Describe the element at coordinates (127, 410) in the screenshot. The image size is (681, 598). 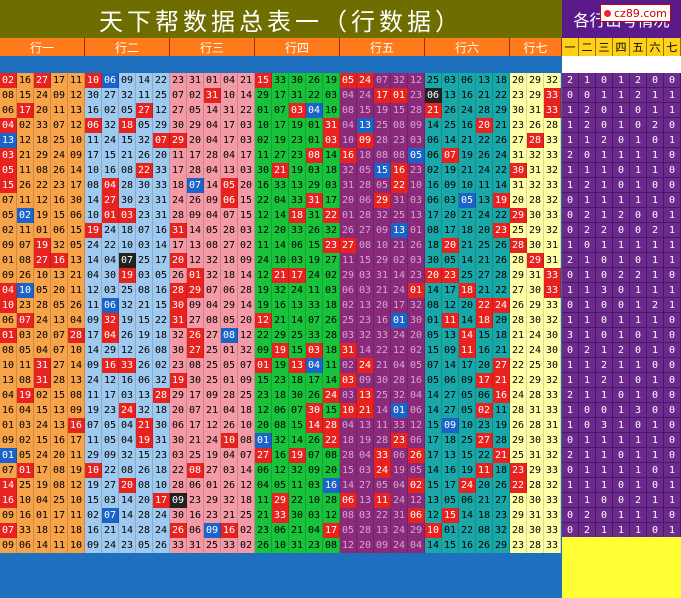
I see `hit-number-cell: 24` at that location.